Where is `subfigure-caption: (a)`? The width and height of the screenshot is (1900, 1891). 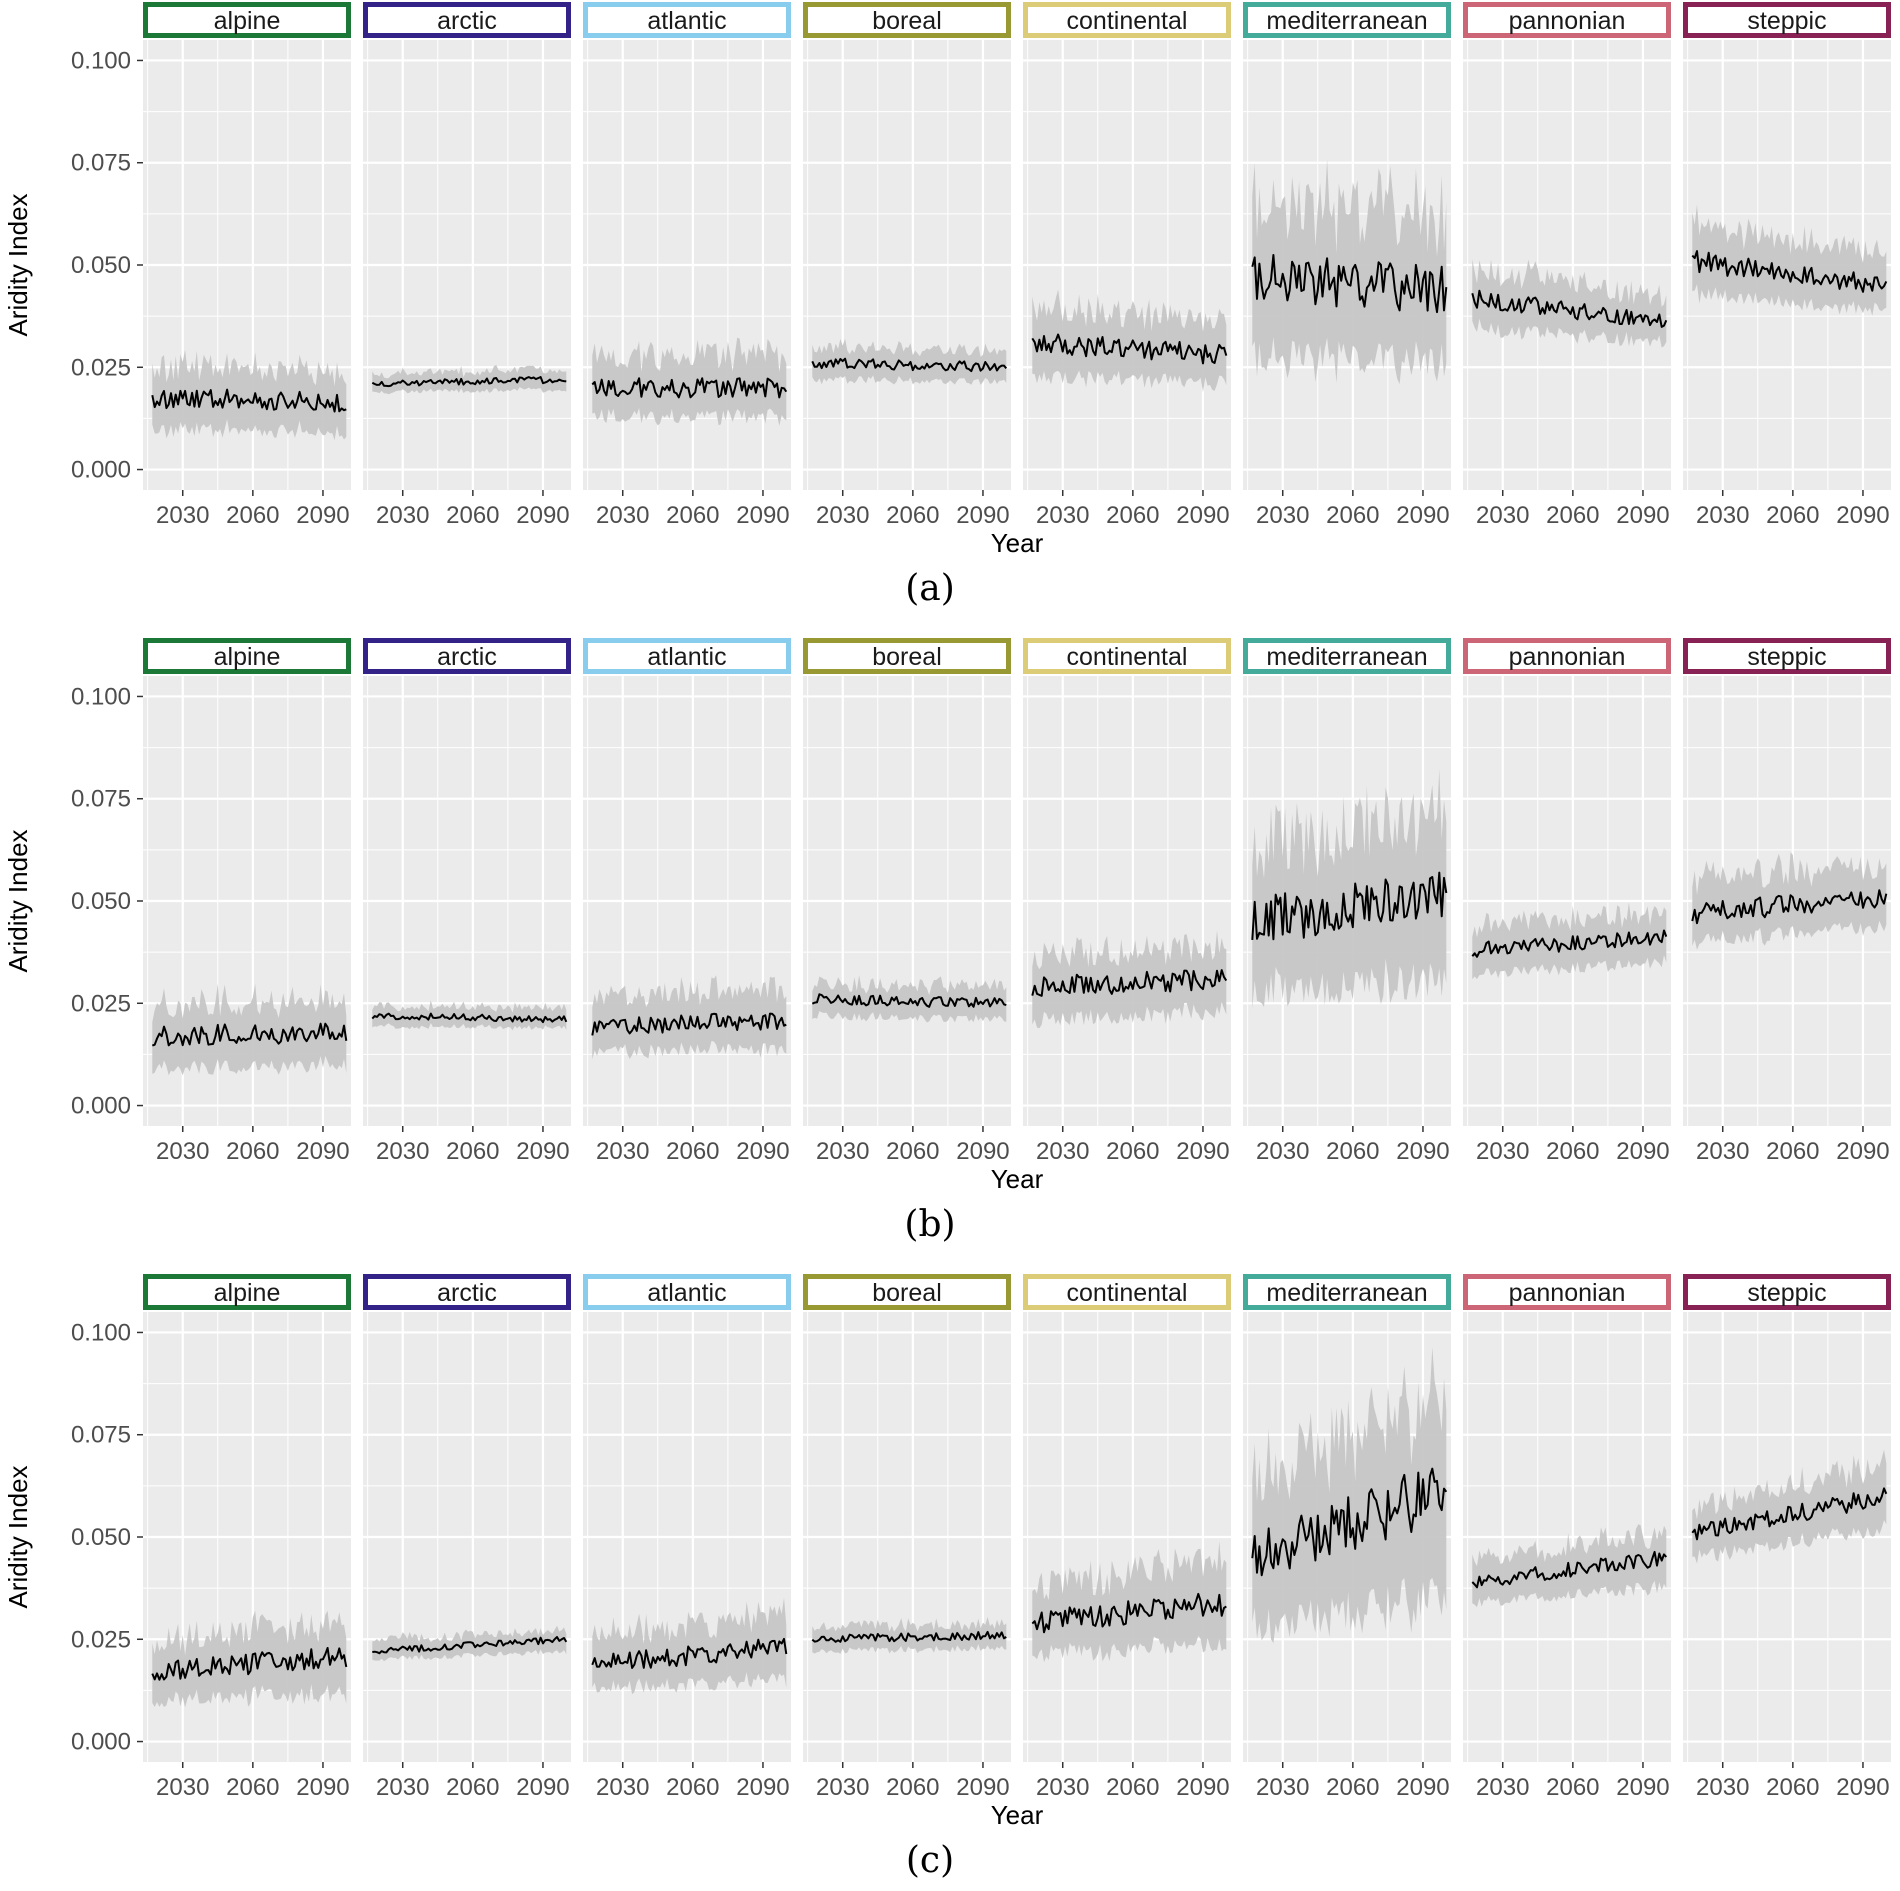 subfigure-caption: (a) is located at coordinates (930, 588).